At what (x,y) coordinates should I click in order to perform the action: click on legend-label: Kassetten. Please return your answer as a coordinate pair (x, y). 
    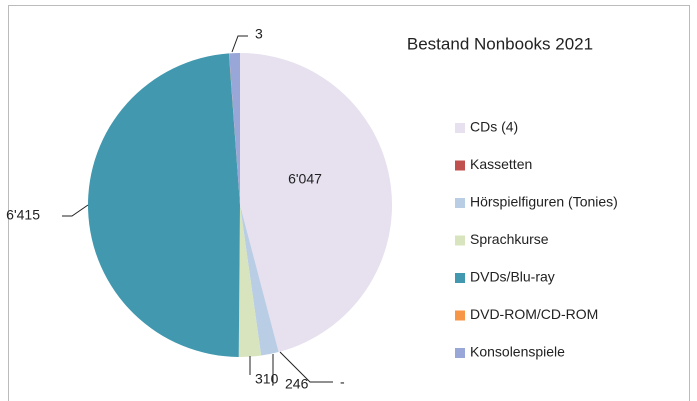
    Looking at the image, I should click on (501, 164).